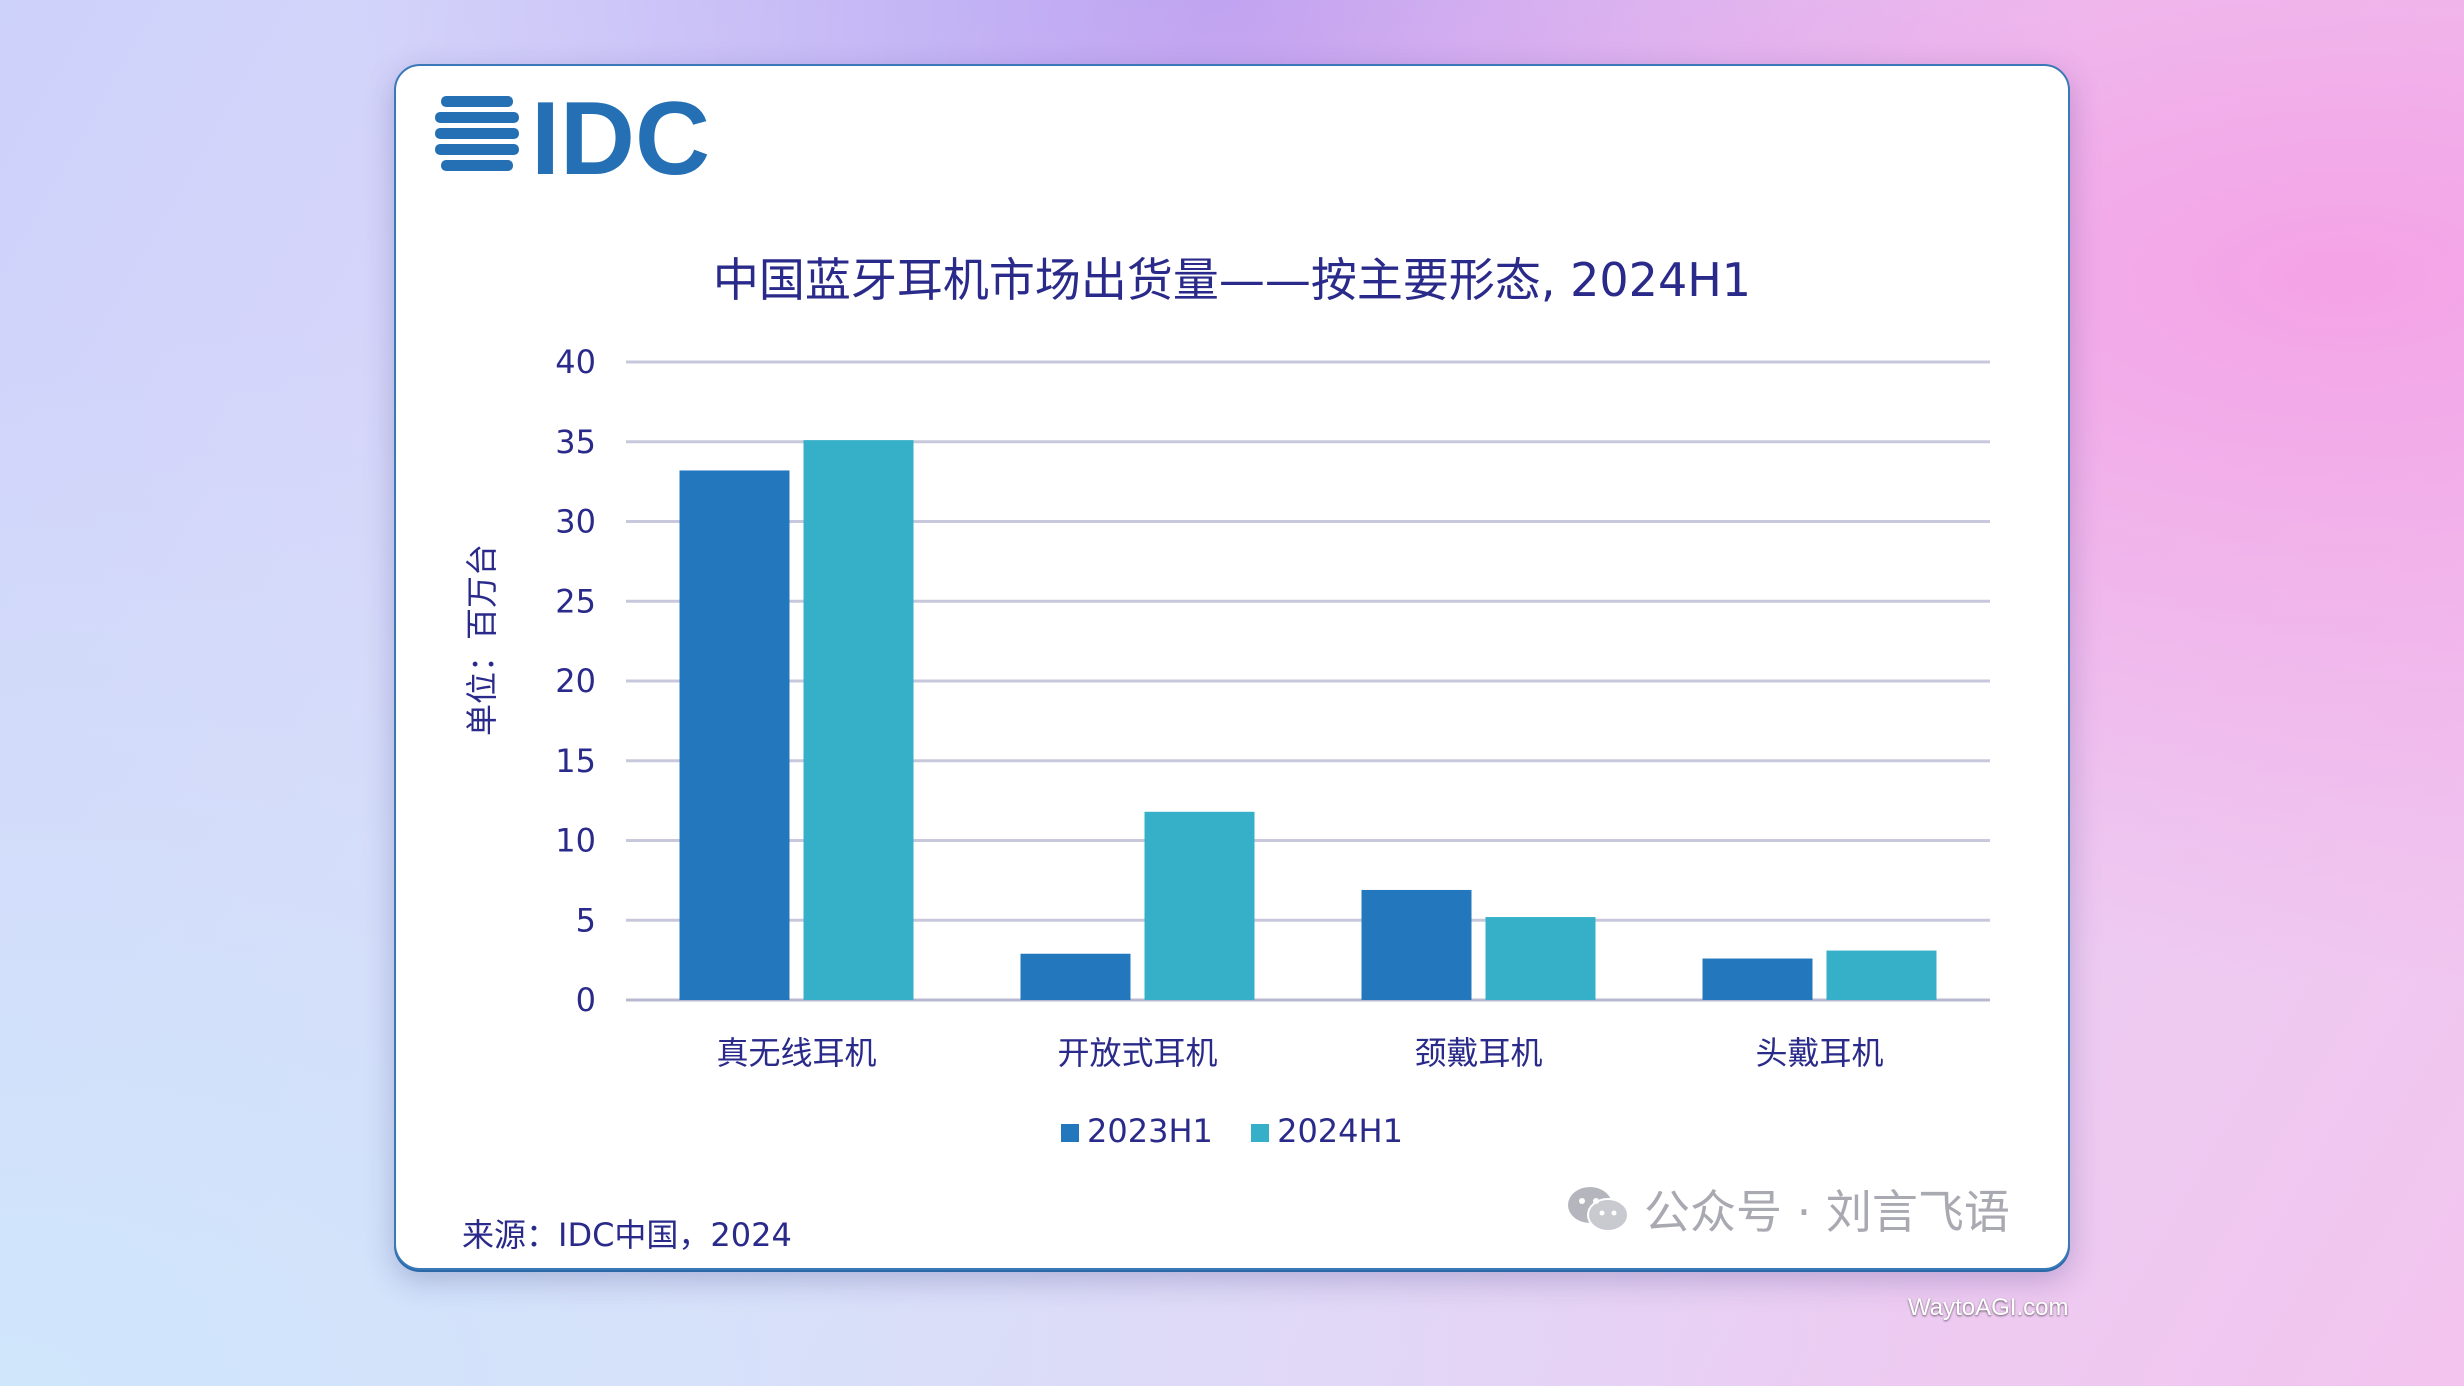 This screenshot has height=1386, width=2464. What do you see at coordinates (575, 761) in the screenshot?
I see `y-tick-label: 15` at bounding box center [575, 761].